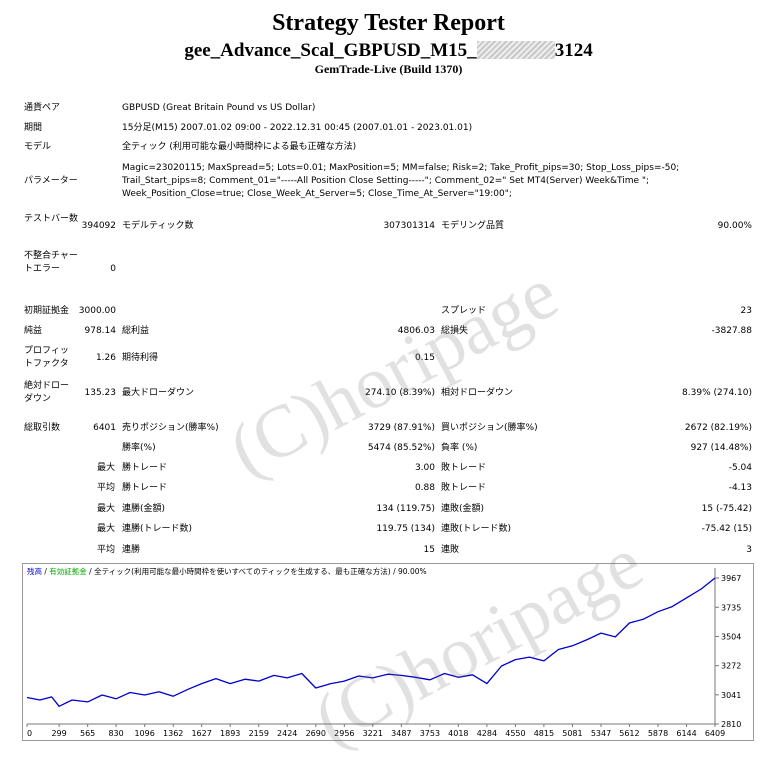 The height and width of the screenshot is (764, 777). What do you see at coordinates (458, 733) in the screenshot?
I see `x-tick-label: 4018` at bounding box center [458, 733].